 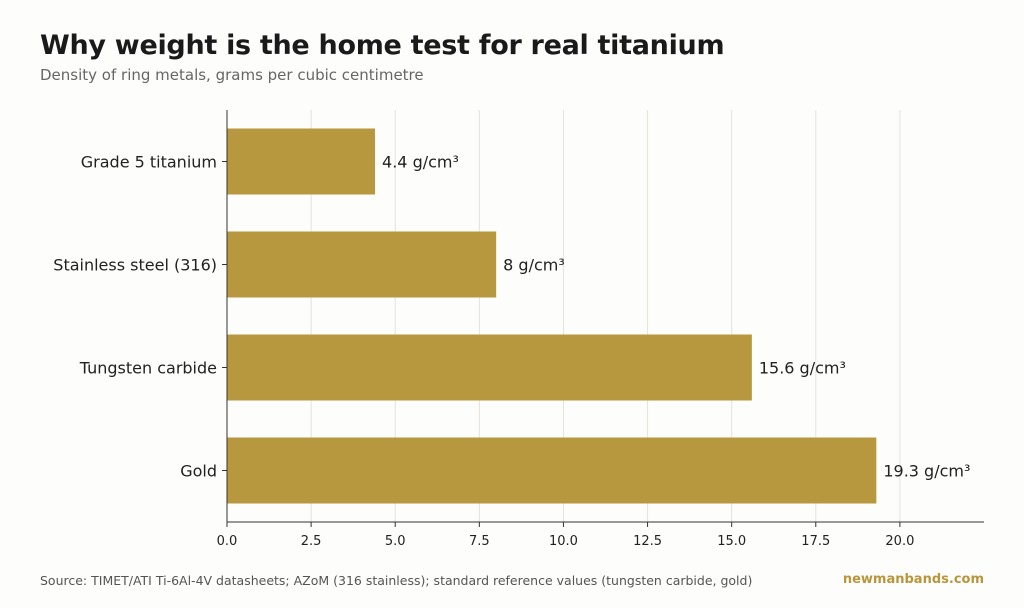 I want to click on x-tick-label: 17.5, so click(x=815, y=541).